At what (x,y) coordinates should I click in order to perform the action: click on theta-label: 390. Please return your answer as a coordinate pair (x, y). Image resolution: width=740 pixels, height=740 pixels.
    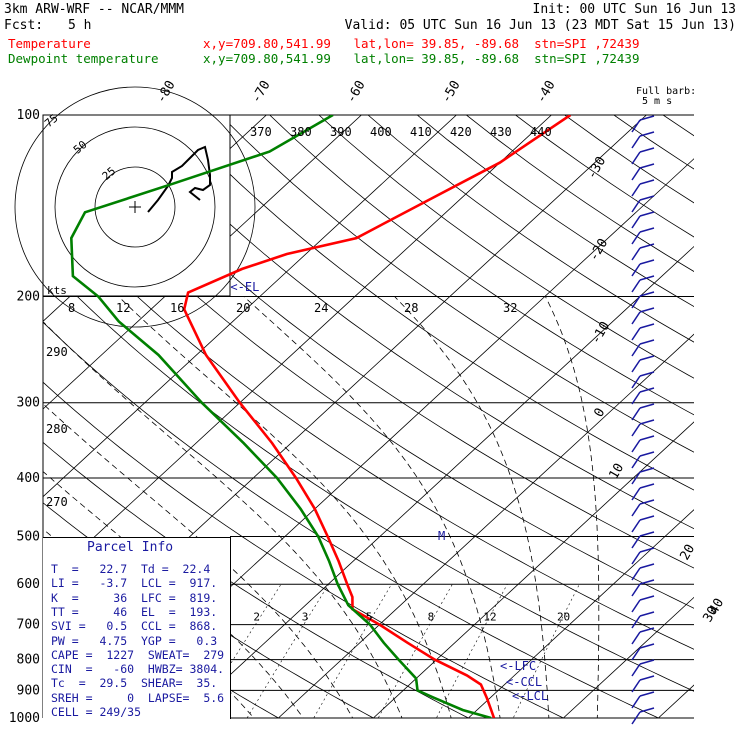
    Looking at the image, I should click on (341, 132).